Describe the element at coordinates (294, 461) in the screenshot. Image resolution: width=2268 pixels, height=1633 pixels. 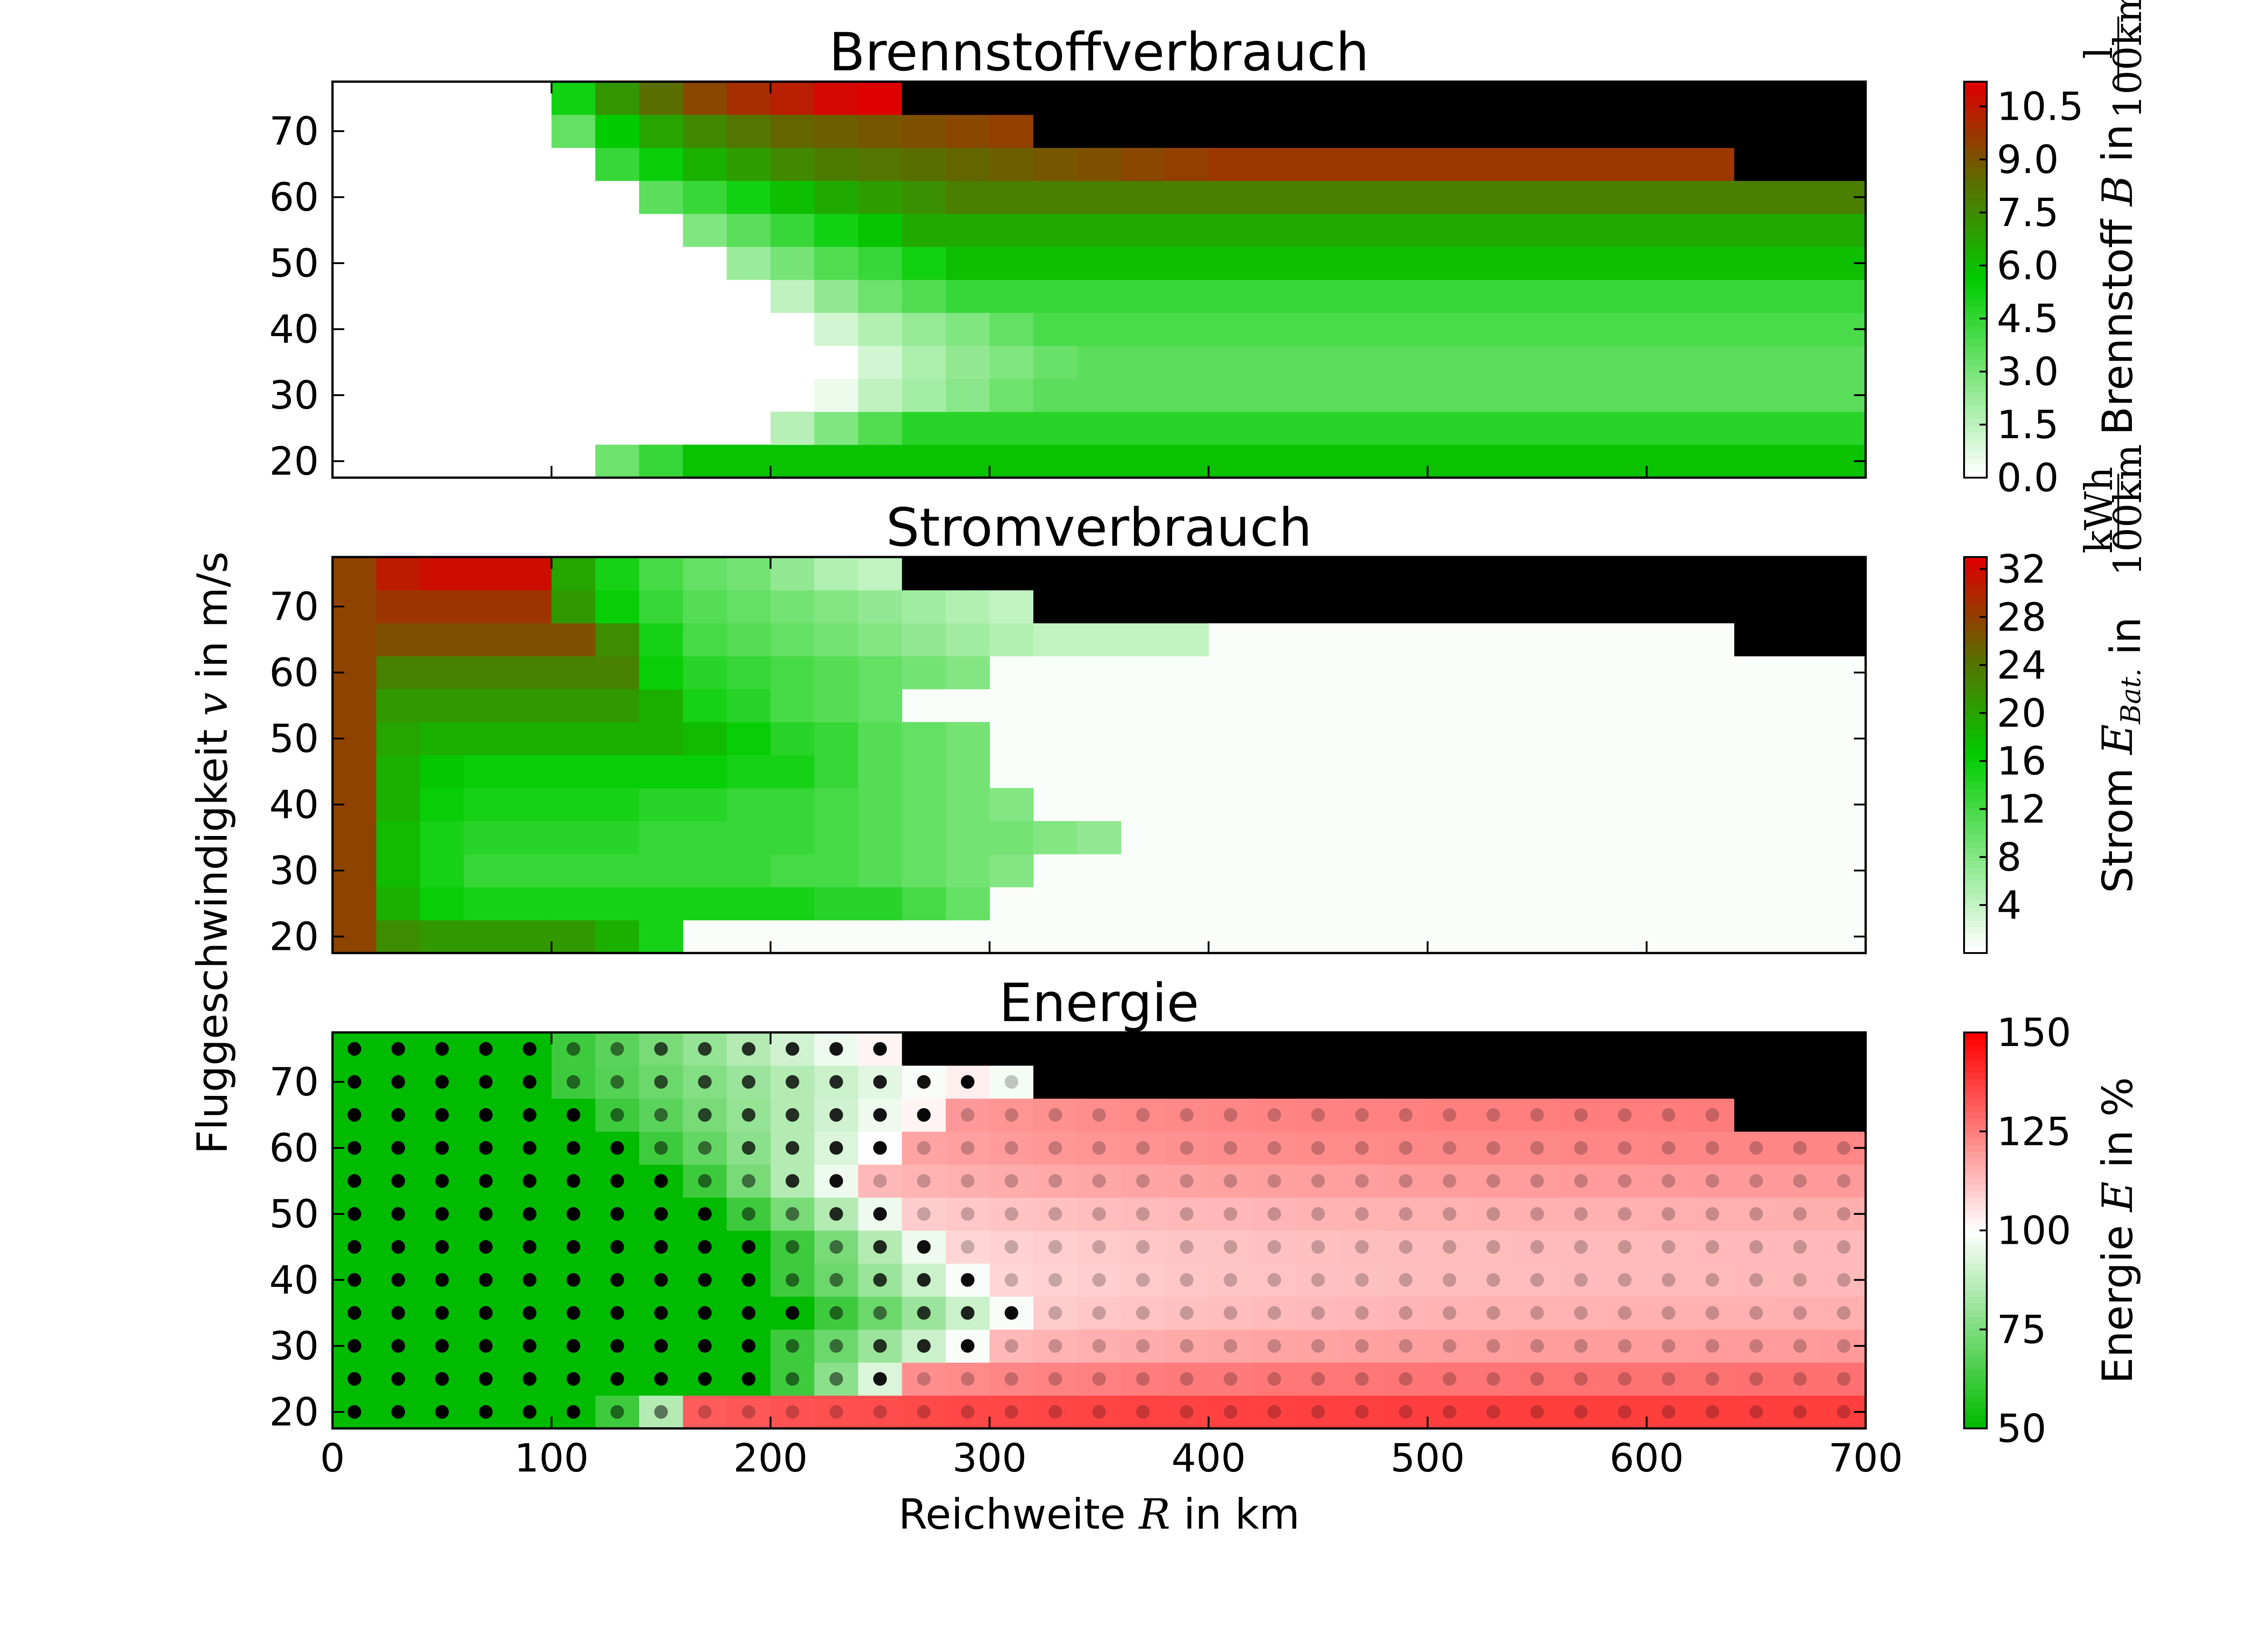
I see `y-tick-label: 20` at that location.